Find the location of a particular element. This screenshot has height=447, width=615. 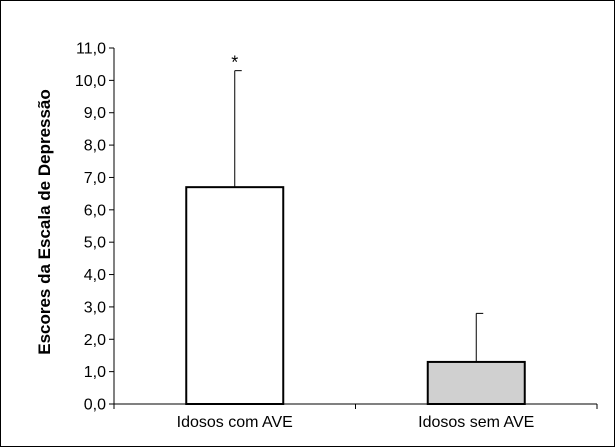

y-axis-label: Escores da Escala de Depressão is located at coordinates (44, 222).